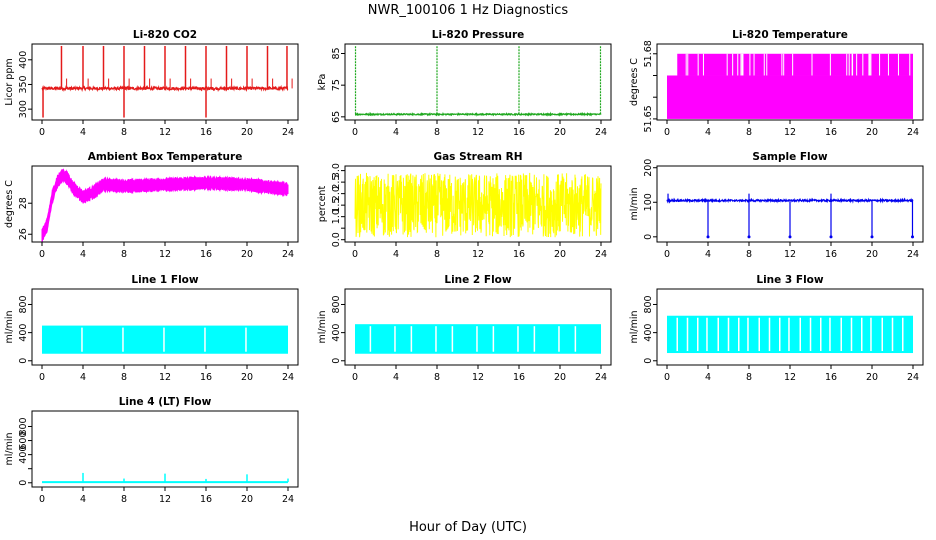 The image size is (936, 540). What do you see at coordinates (650, 86) in the screenshot?
I see `y-axis: 51.65 51.68` at bounding box center [650, 86].